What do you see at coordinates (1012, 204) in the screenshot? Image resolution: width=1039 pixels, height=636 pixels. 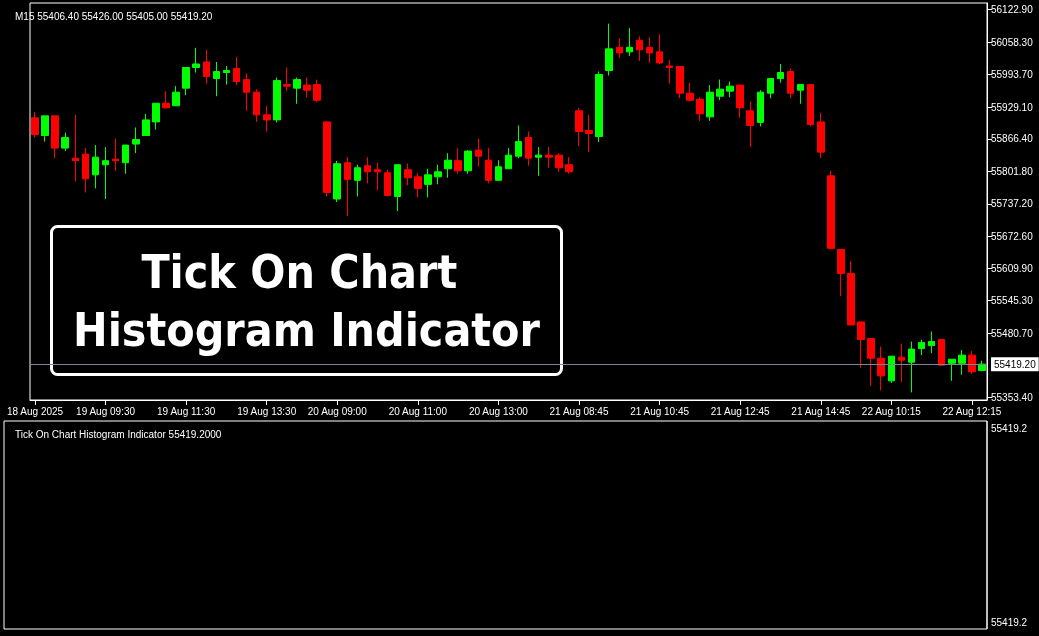 I see `y-tick-label: 55737.20` at bounding box center [1012, 204].